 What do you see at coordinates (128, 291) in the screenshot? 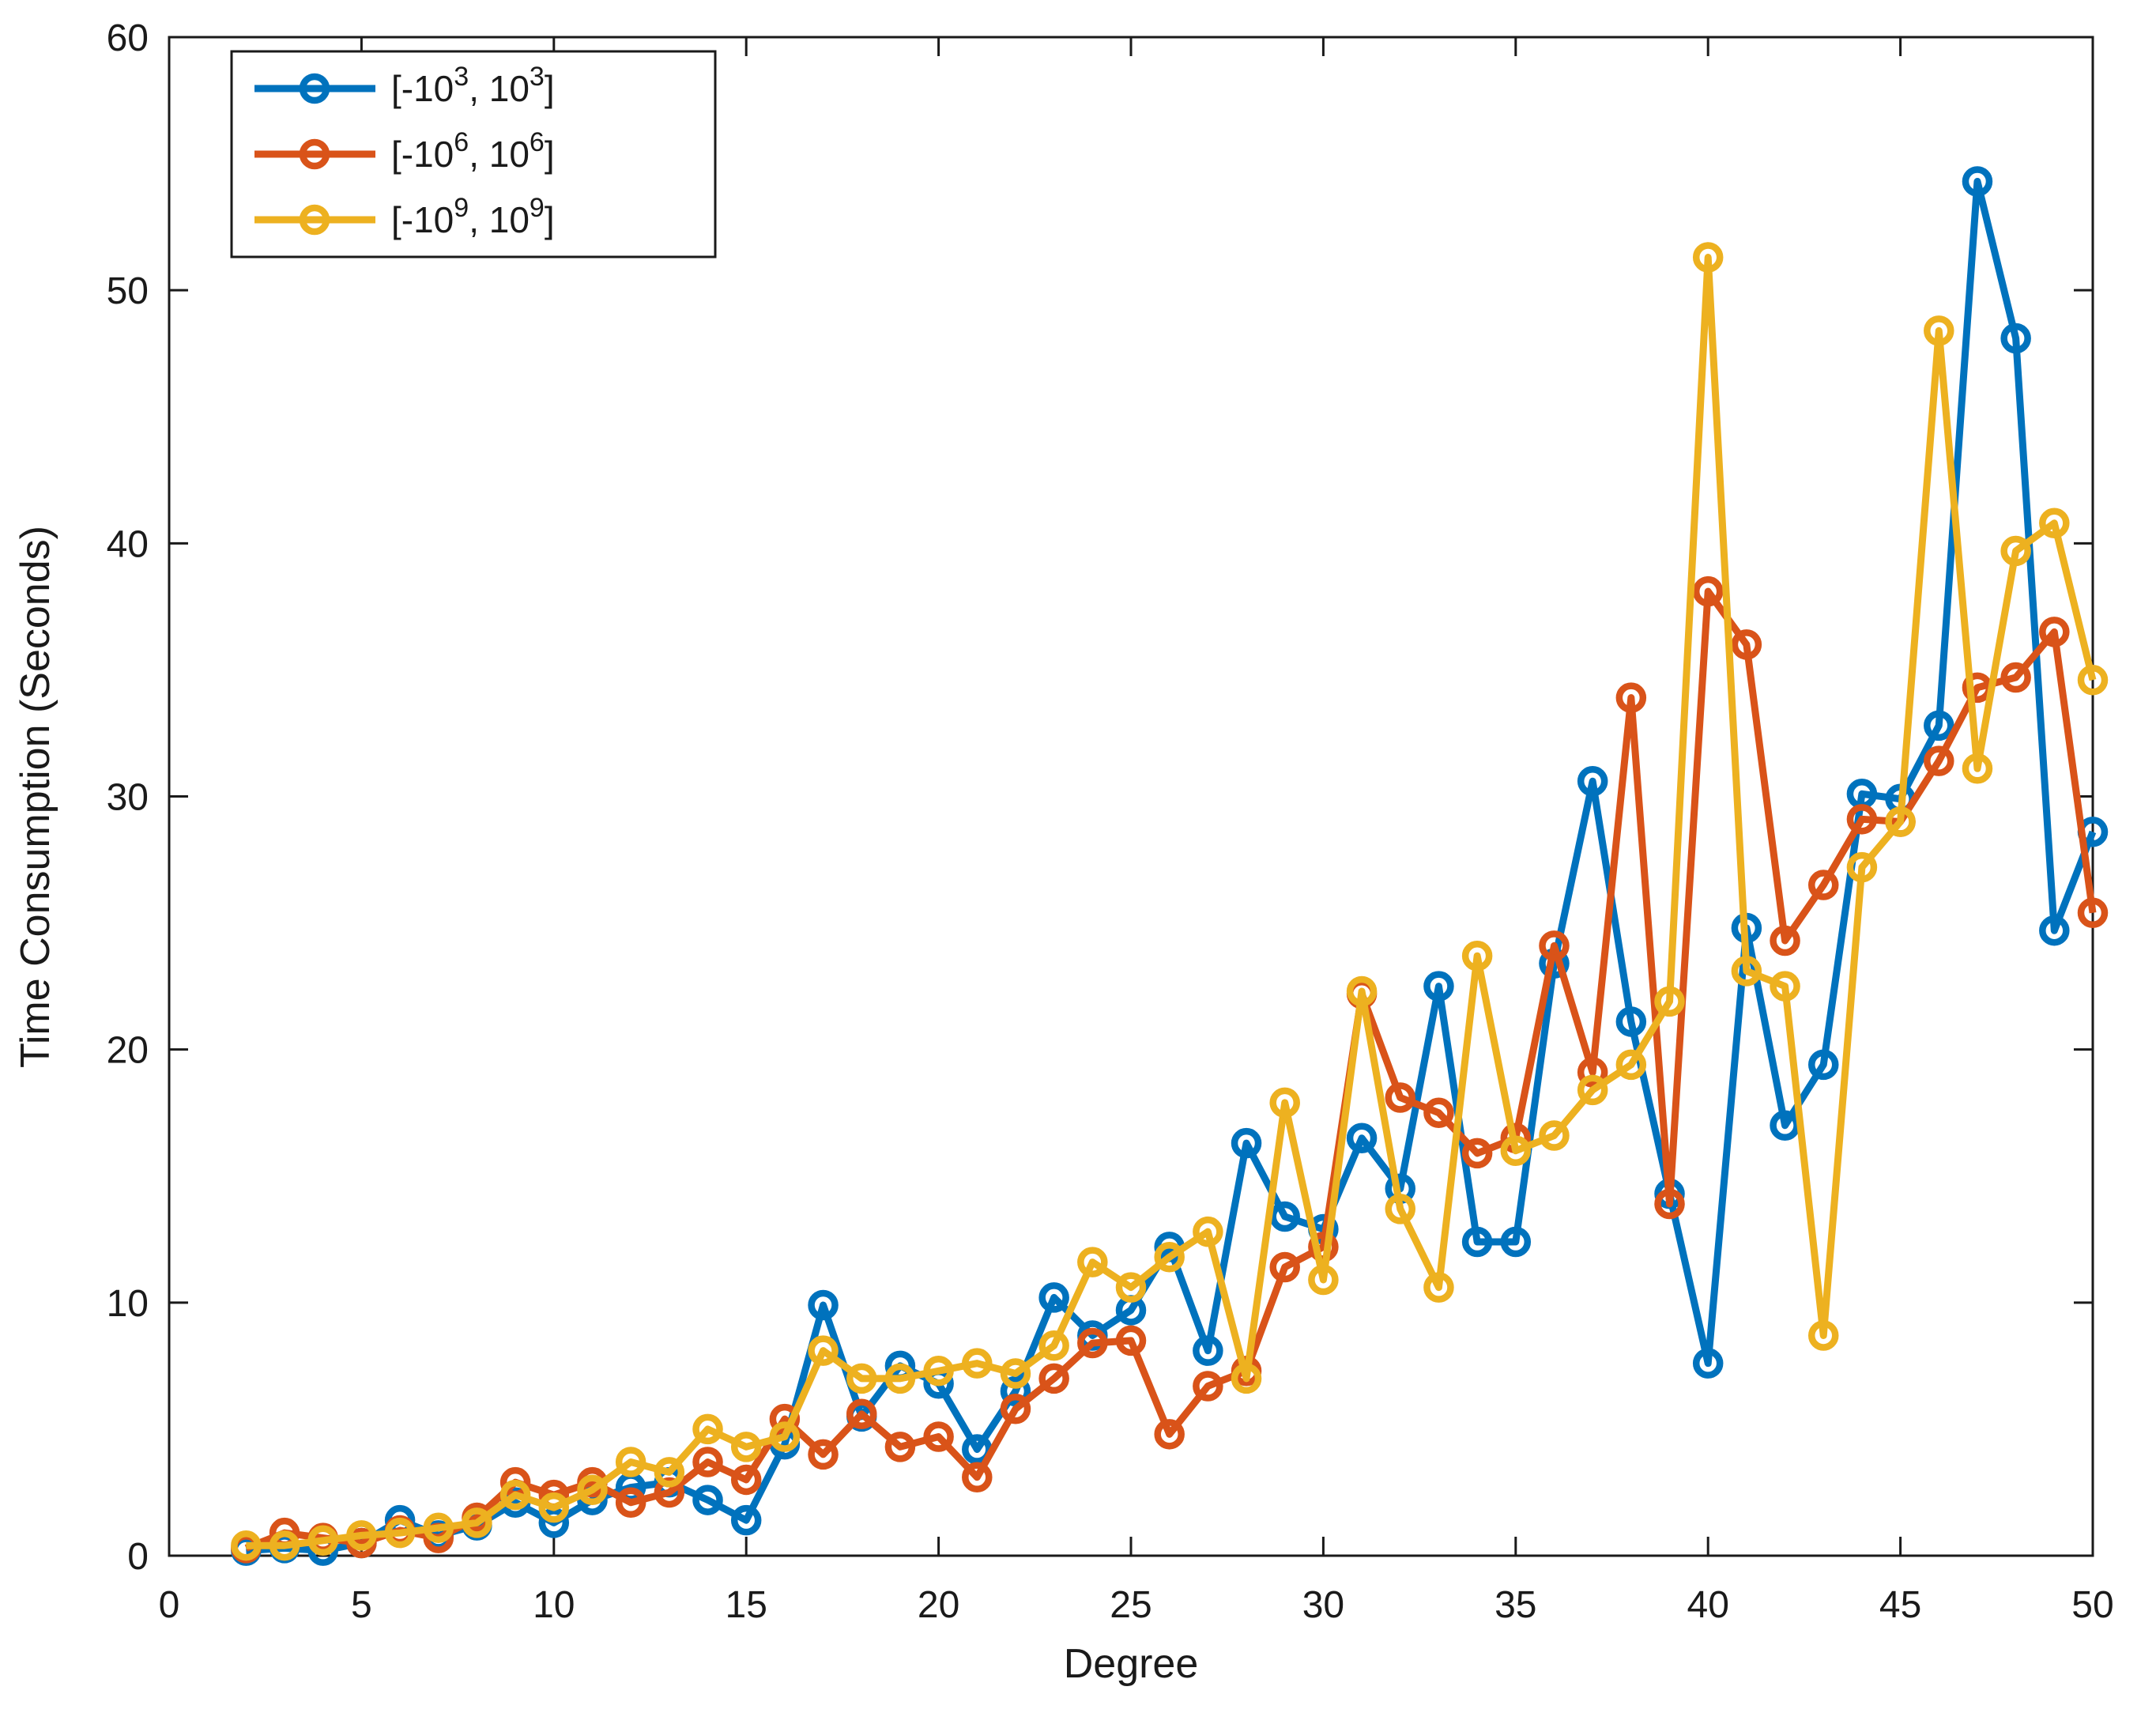
I see `y-tick-label: 50` at bounding box center [128, 291].